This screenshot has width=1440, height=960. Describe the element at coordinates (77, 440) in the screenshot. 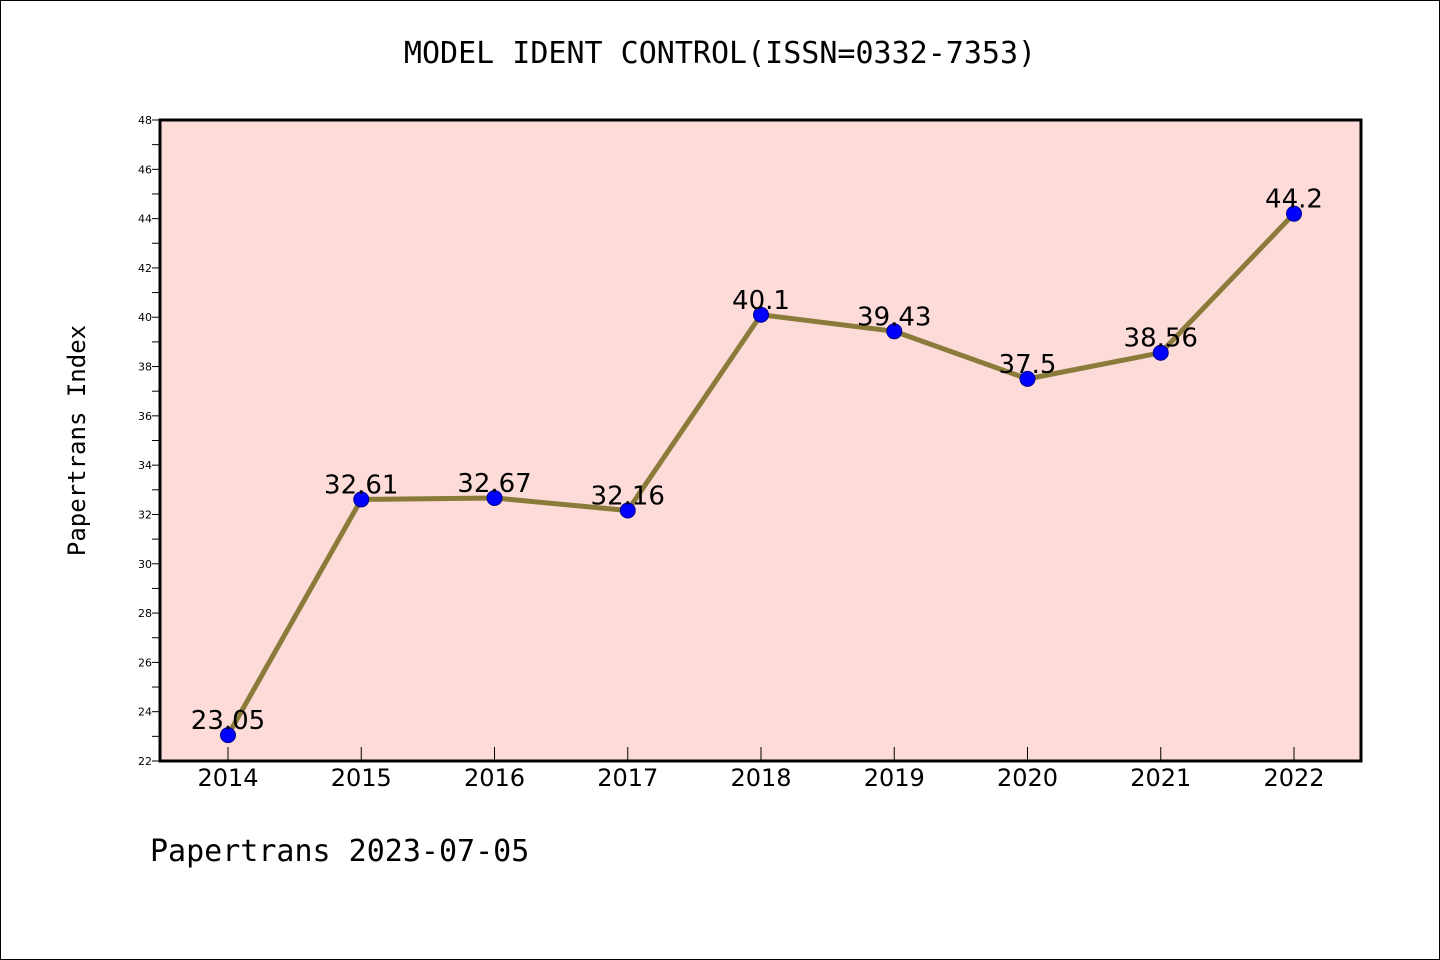

I see `y-axis-title: Papertrans Index` at that location.